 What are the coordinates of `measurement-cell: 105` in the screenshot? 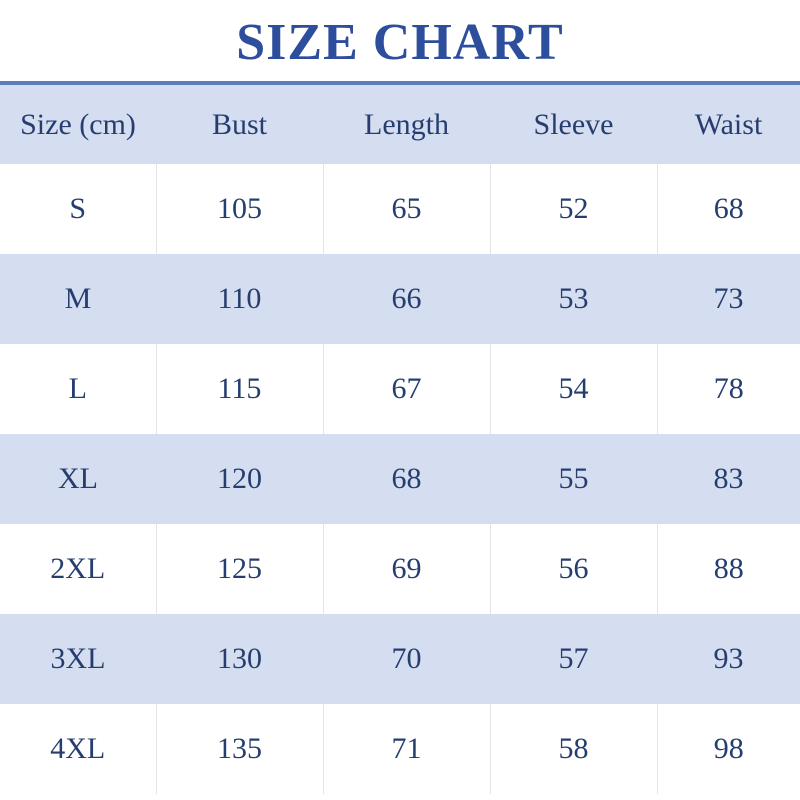 It's located at (239, 209).